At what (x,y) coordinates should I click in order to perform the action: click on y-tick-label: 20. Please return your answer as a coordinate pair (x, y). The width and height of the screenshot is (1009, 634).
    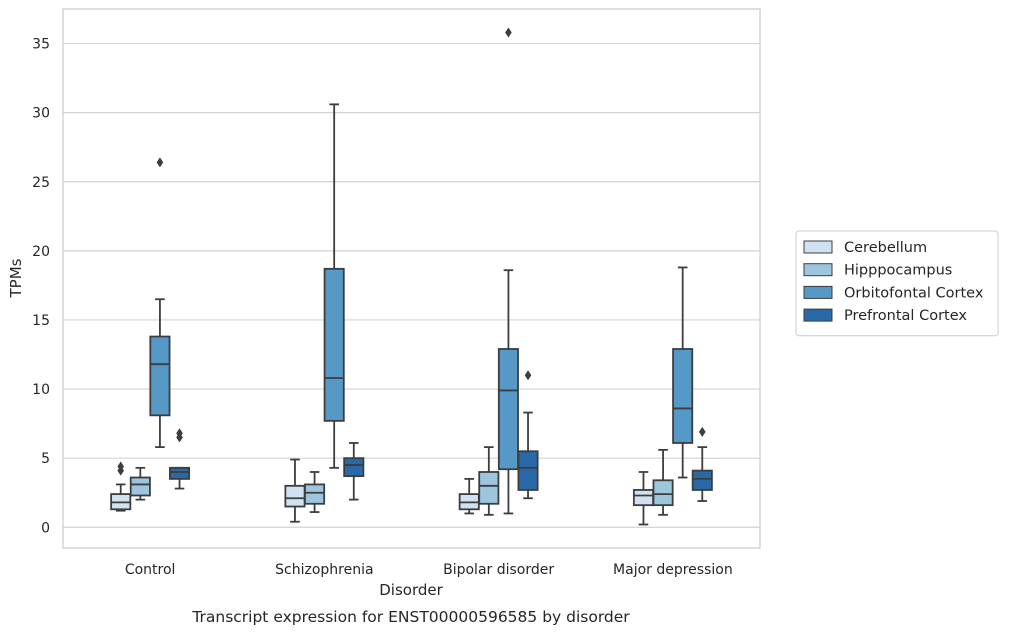
    Looking at the image, I should click on (41, 252).